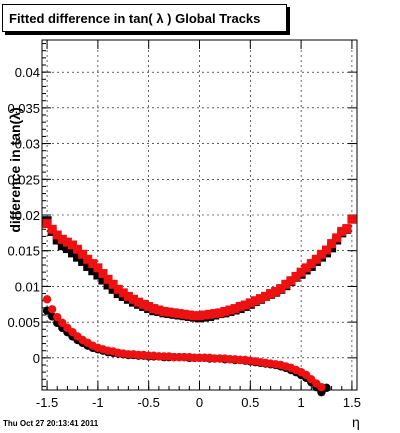  Describe the element at coordinates (356, 422) in the screenshot. I see `x-axis-label: η` at that location.